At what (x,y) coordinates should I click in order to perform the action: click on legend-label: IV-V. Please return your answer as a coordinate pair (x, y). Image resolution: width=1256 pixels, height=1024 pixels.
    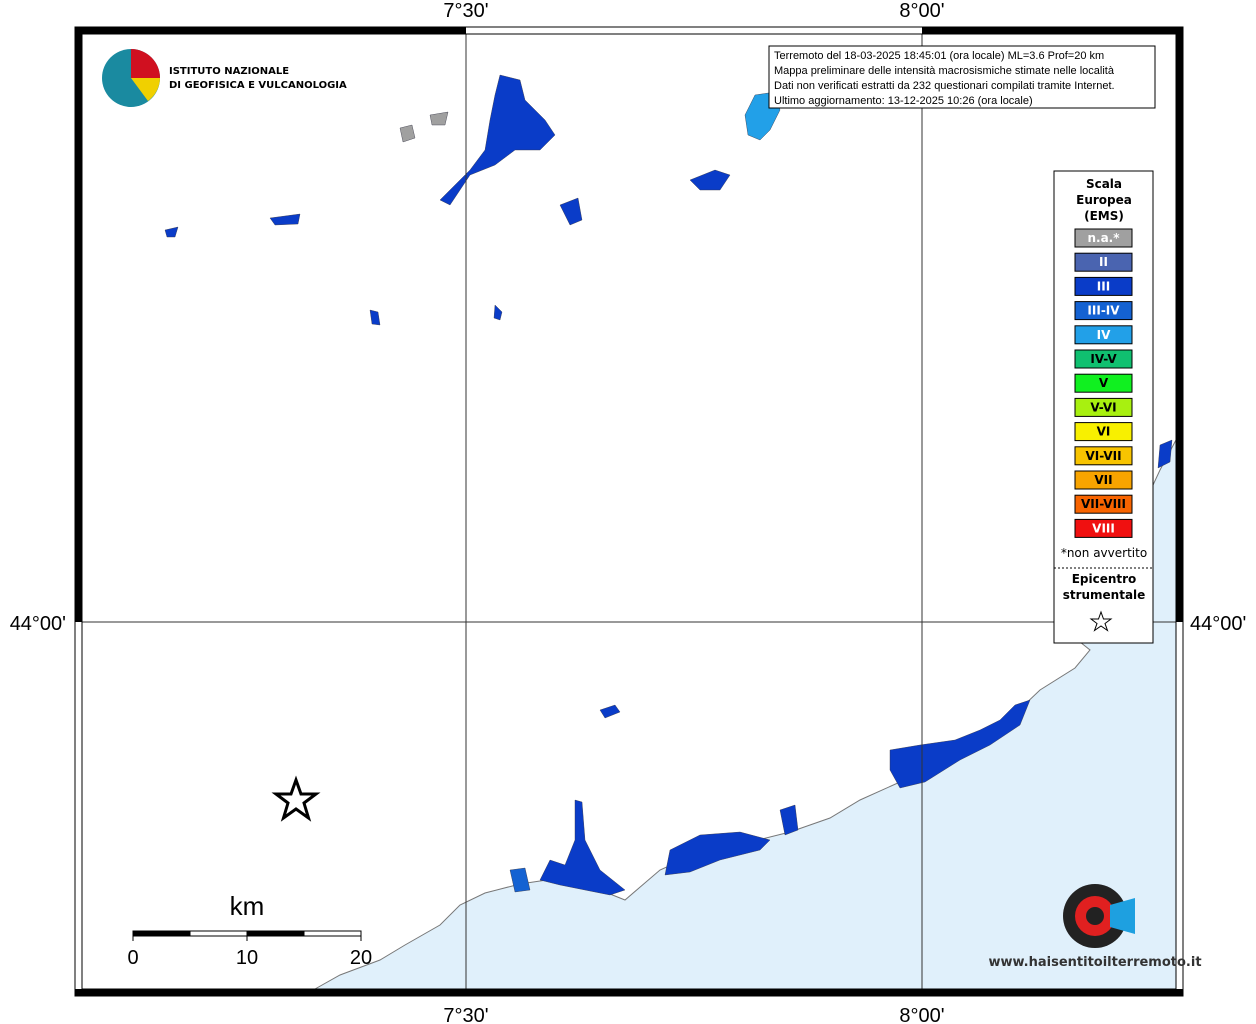
    Looking at the image, I should click on (1103, 359).